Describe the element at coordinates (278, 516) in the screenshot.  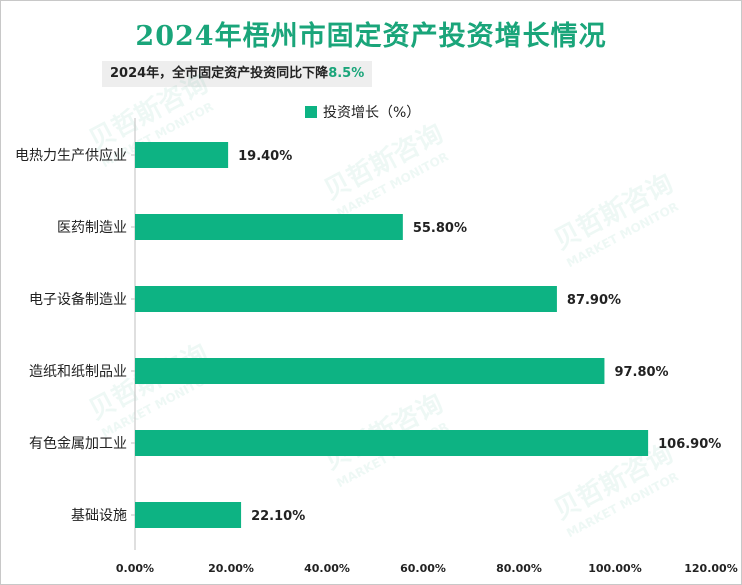
I see `data-label: 22.10%` at that location.